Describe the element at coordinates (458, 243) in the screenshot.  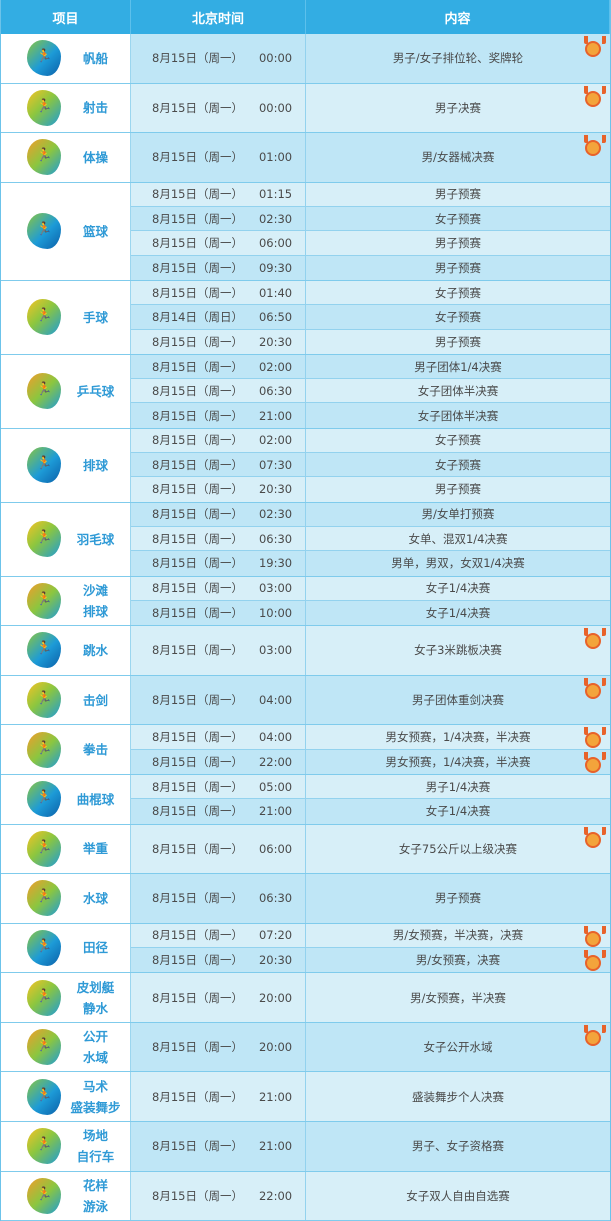
I see `content-cell: 男子预赛` at that location.